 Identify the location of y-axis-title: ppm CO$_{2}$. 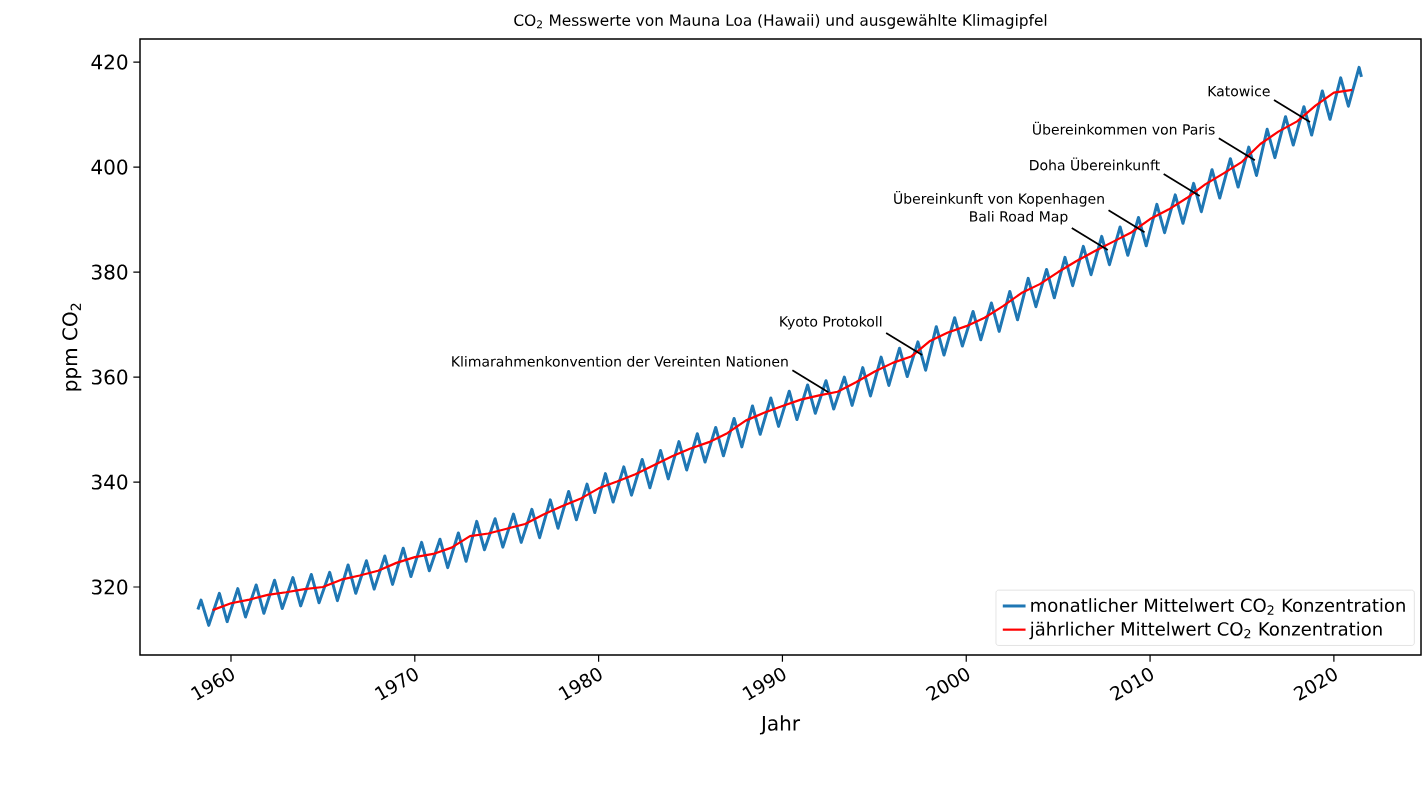
(72, 347).